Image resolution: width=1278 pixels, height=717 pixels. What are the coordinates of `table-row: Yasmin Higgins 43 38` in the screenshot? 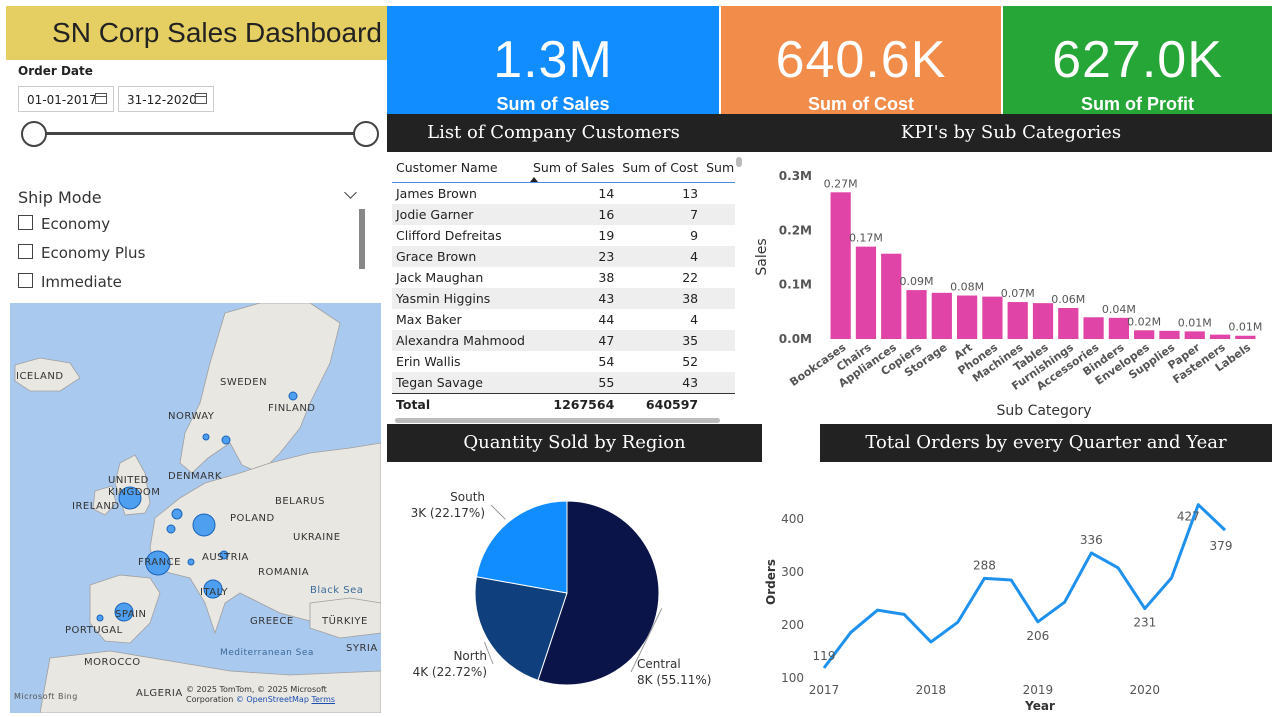 It's located at (563, 298).